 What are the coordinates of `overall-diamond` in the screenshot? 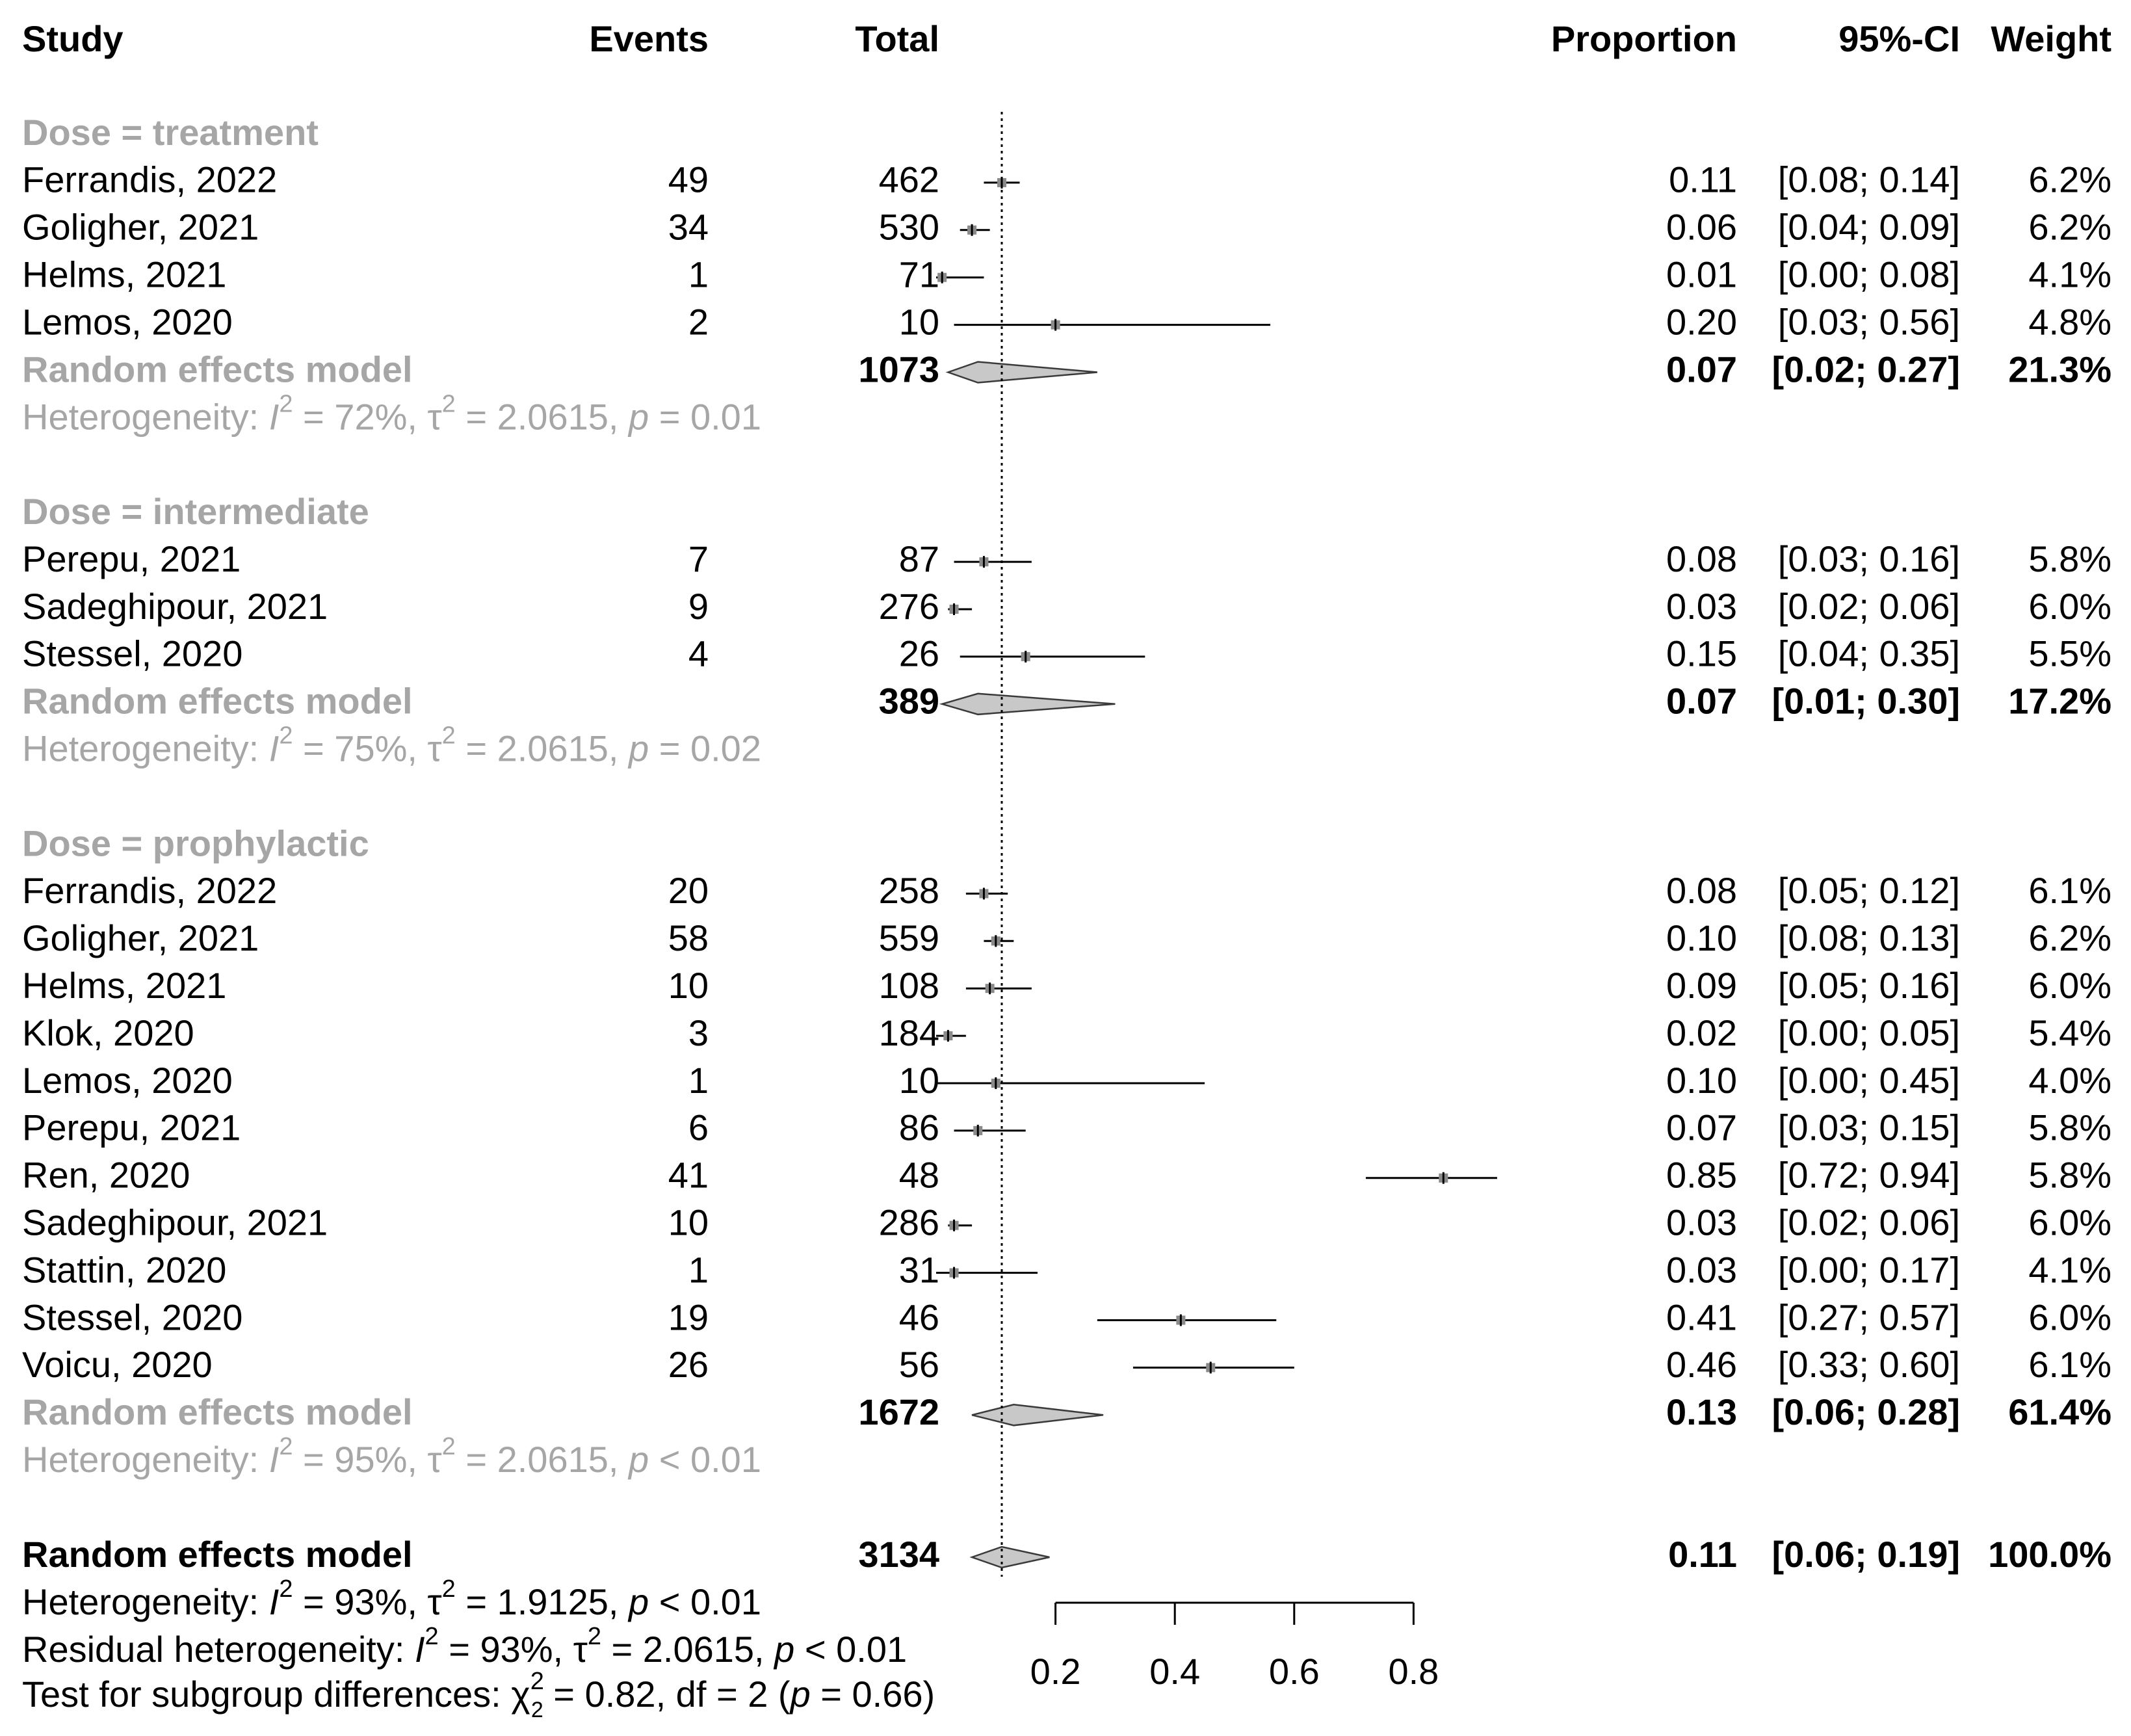 It's located at (1009, 1557).